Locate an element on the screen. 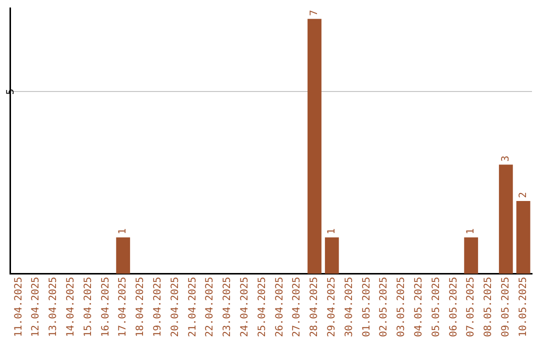  x-tick-label: 18.04.2025 is located at coordinates (140, 307).